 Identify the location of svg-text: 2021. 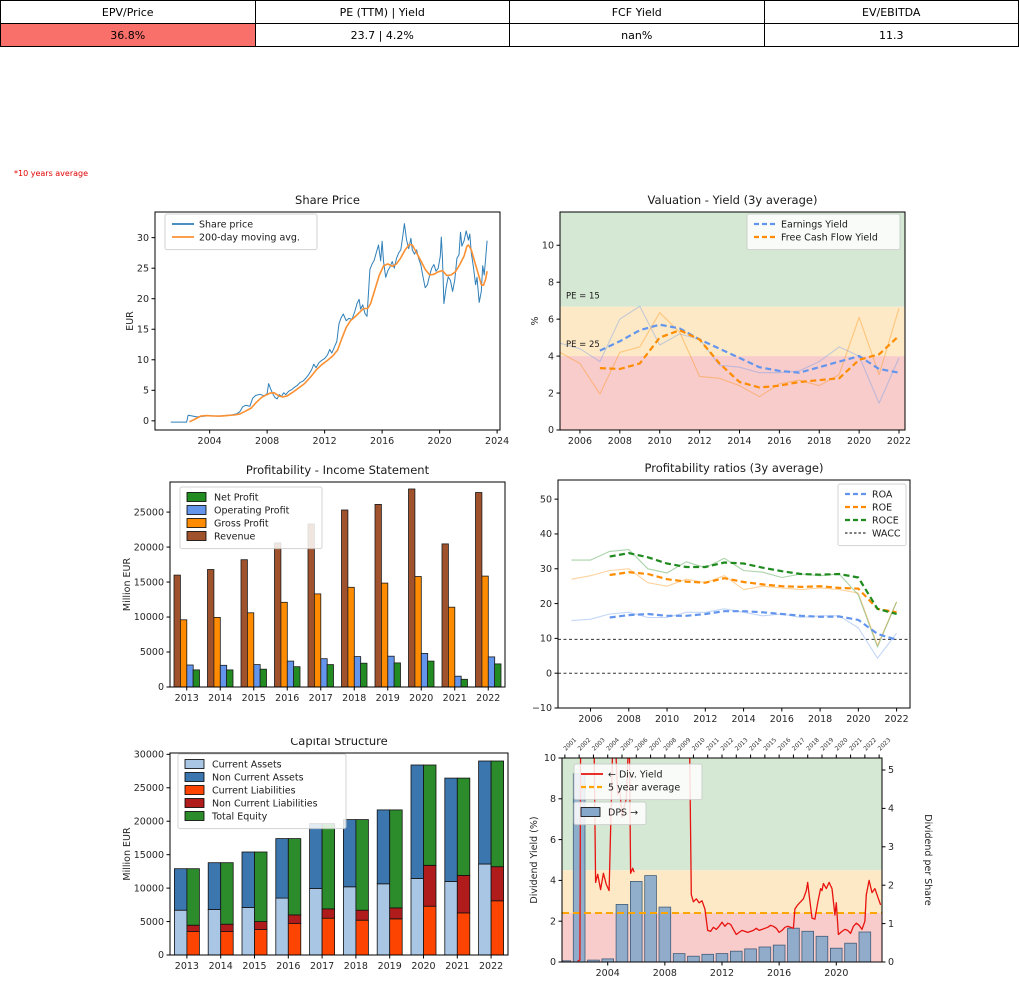
(856, 745).